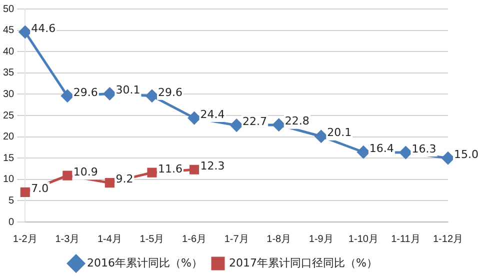 The height and width of the screenshot is (279, 478). I want to click on data-label: 7.0, so click(40, 189).